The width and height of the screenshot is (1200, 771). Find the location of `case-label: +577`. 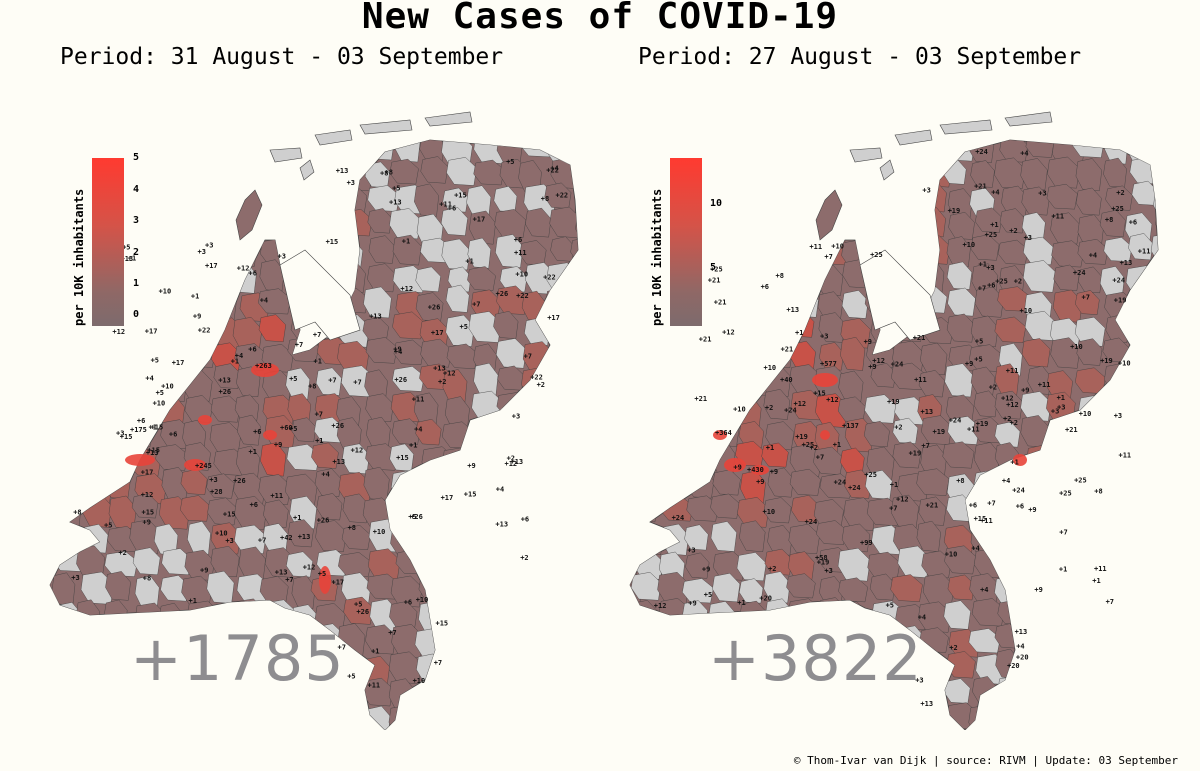

case-label: +577 is located at coordinates (828, 364).